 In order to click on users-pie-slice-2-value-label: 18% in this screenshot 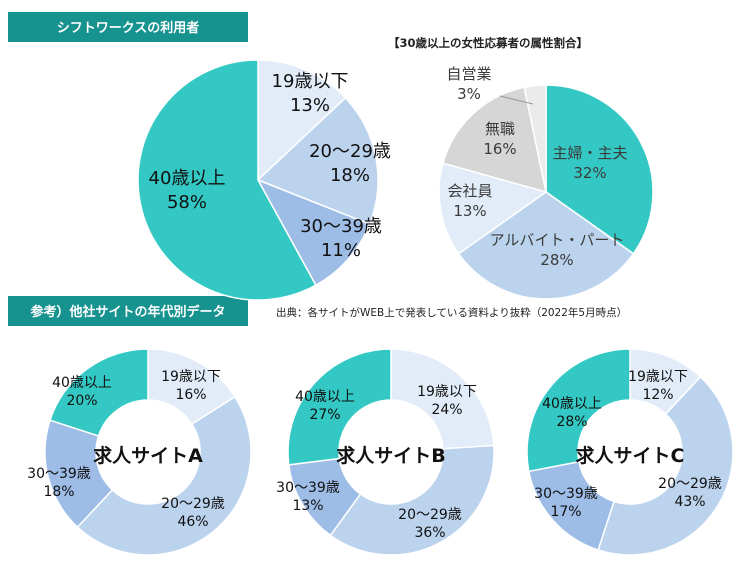, I will do `click(350, 175)`.